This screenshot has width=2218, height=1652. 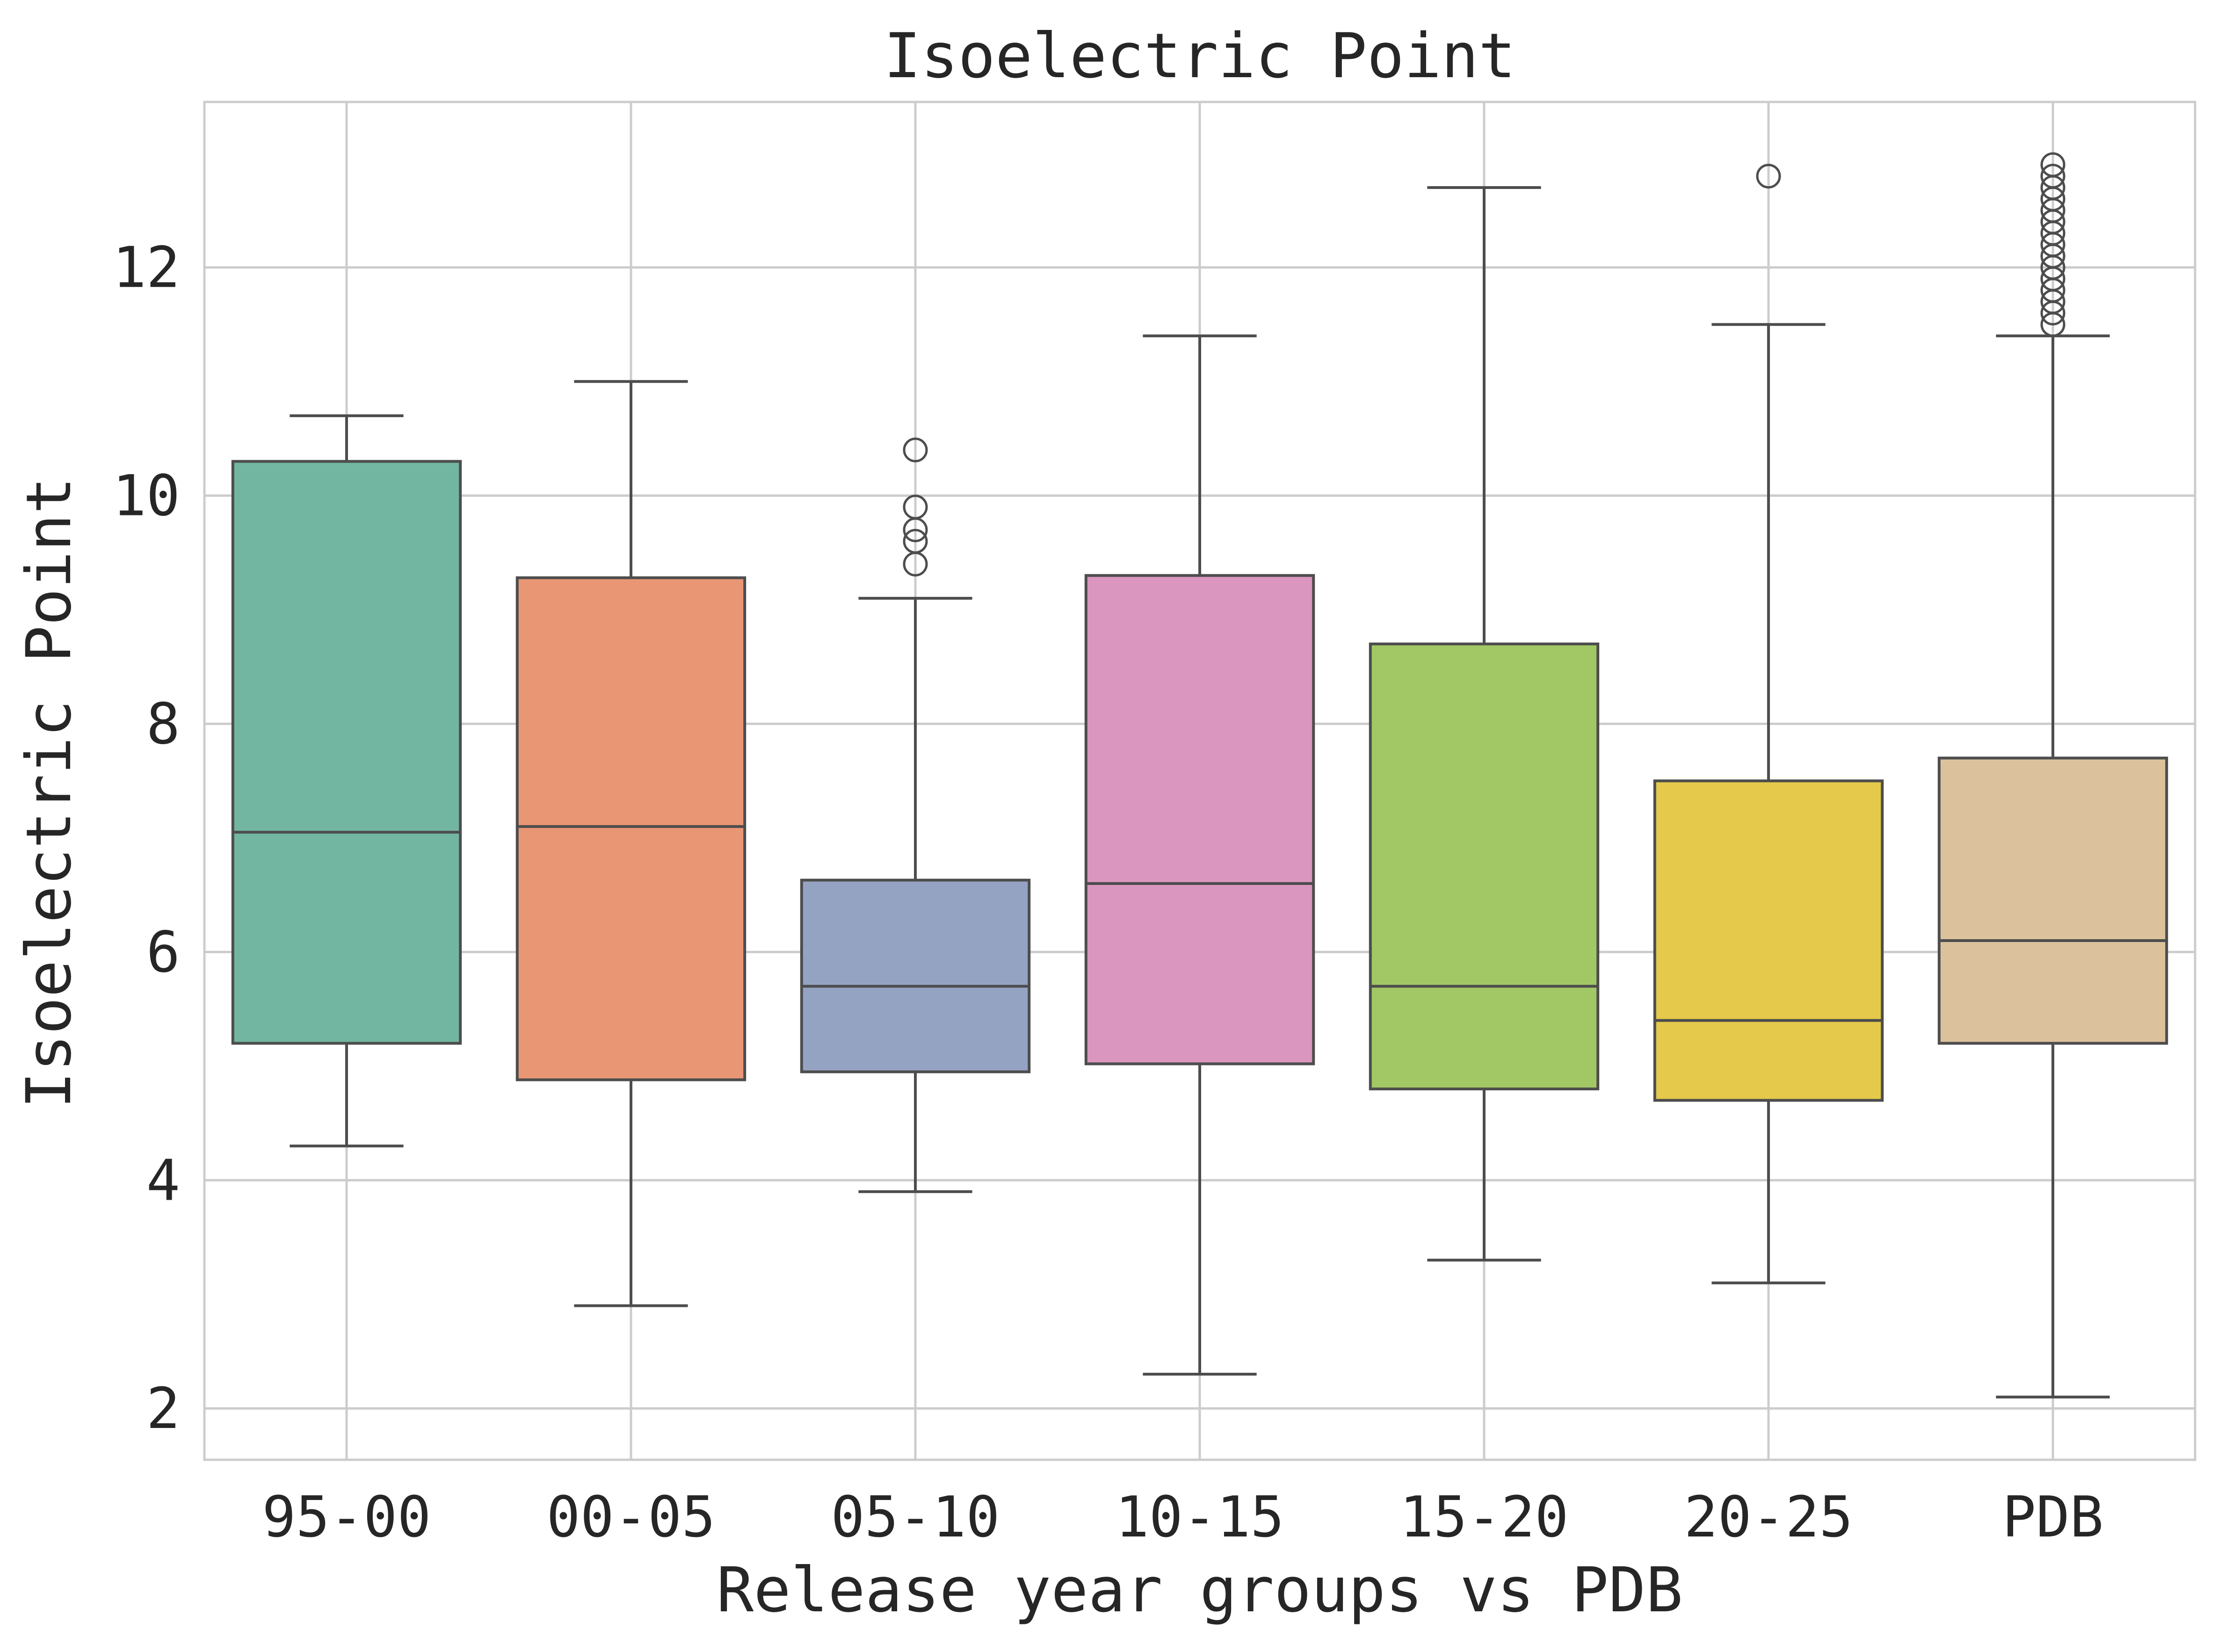 I want to click on x-tick-label: 20-25, so click(x=1768, y=1517).